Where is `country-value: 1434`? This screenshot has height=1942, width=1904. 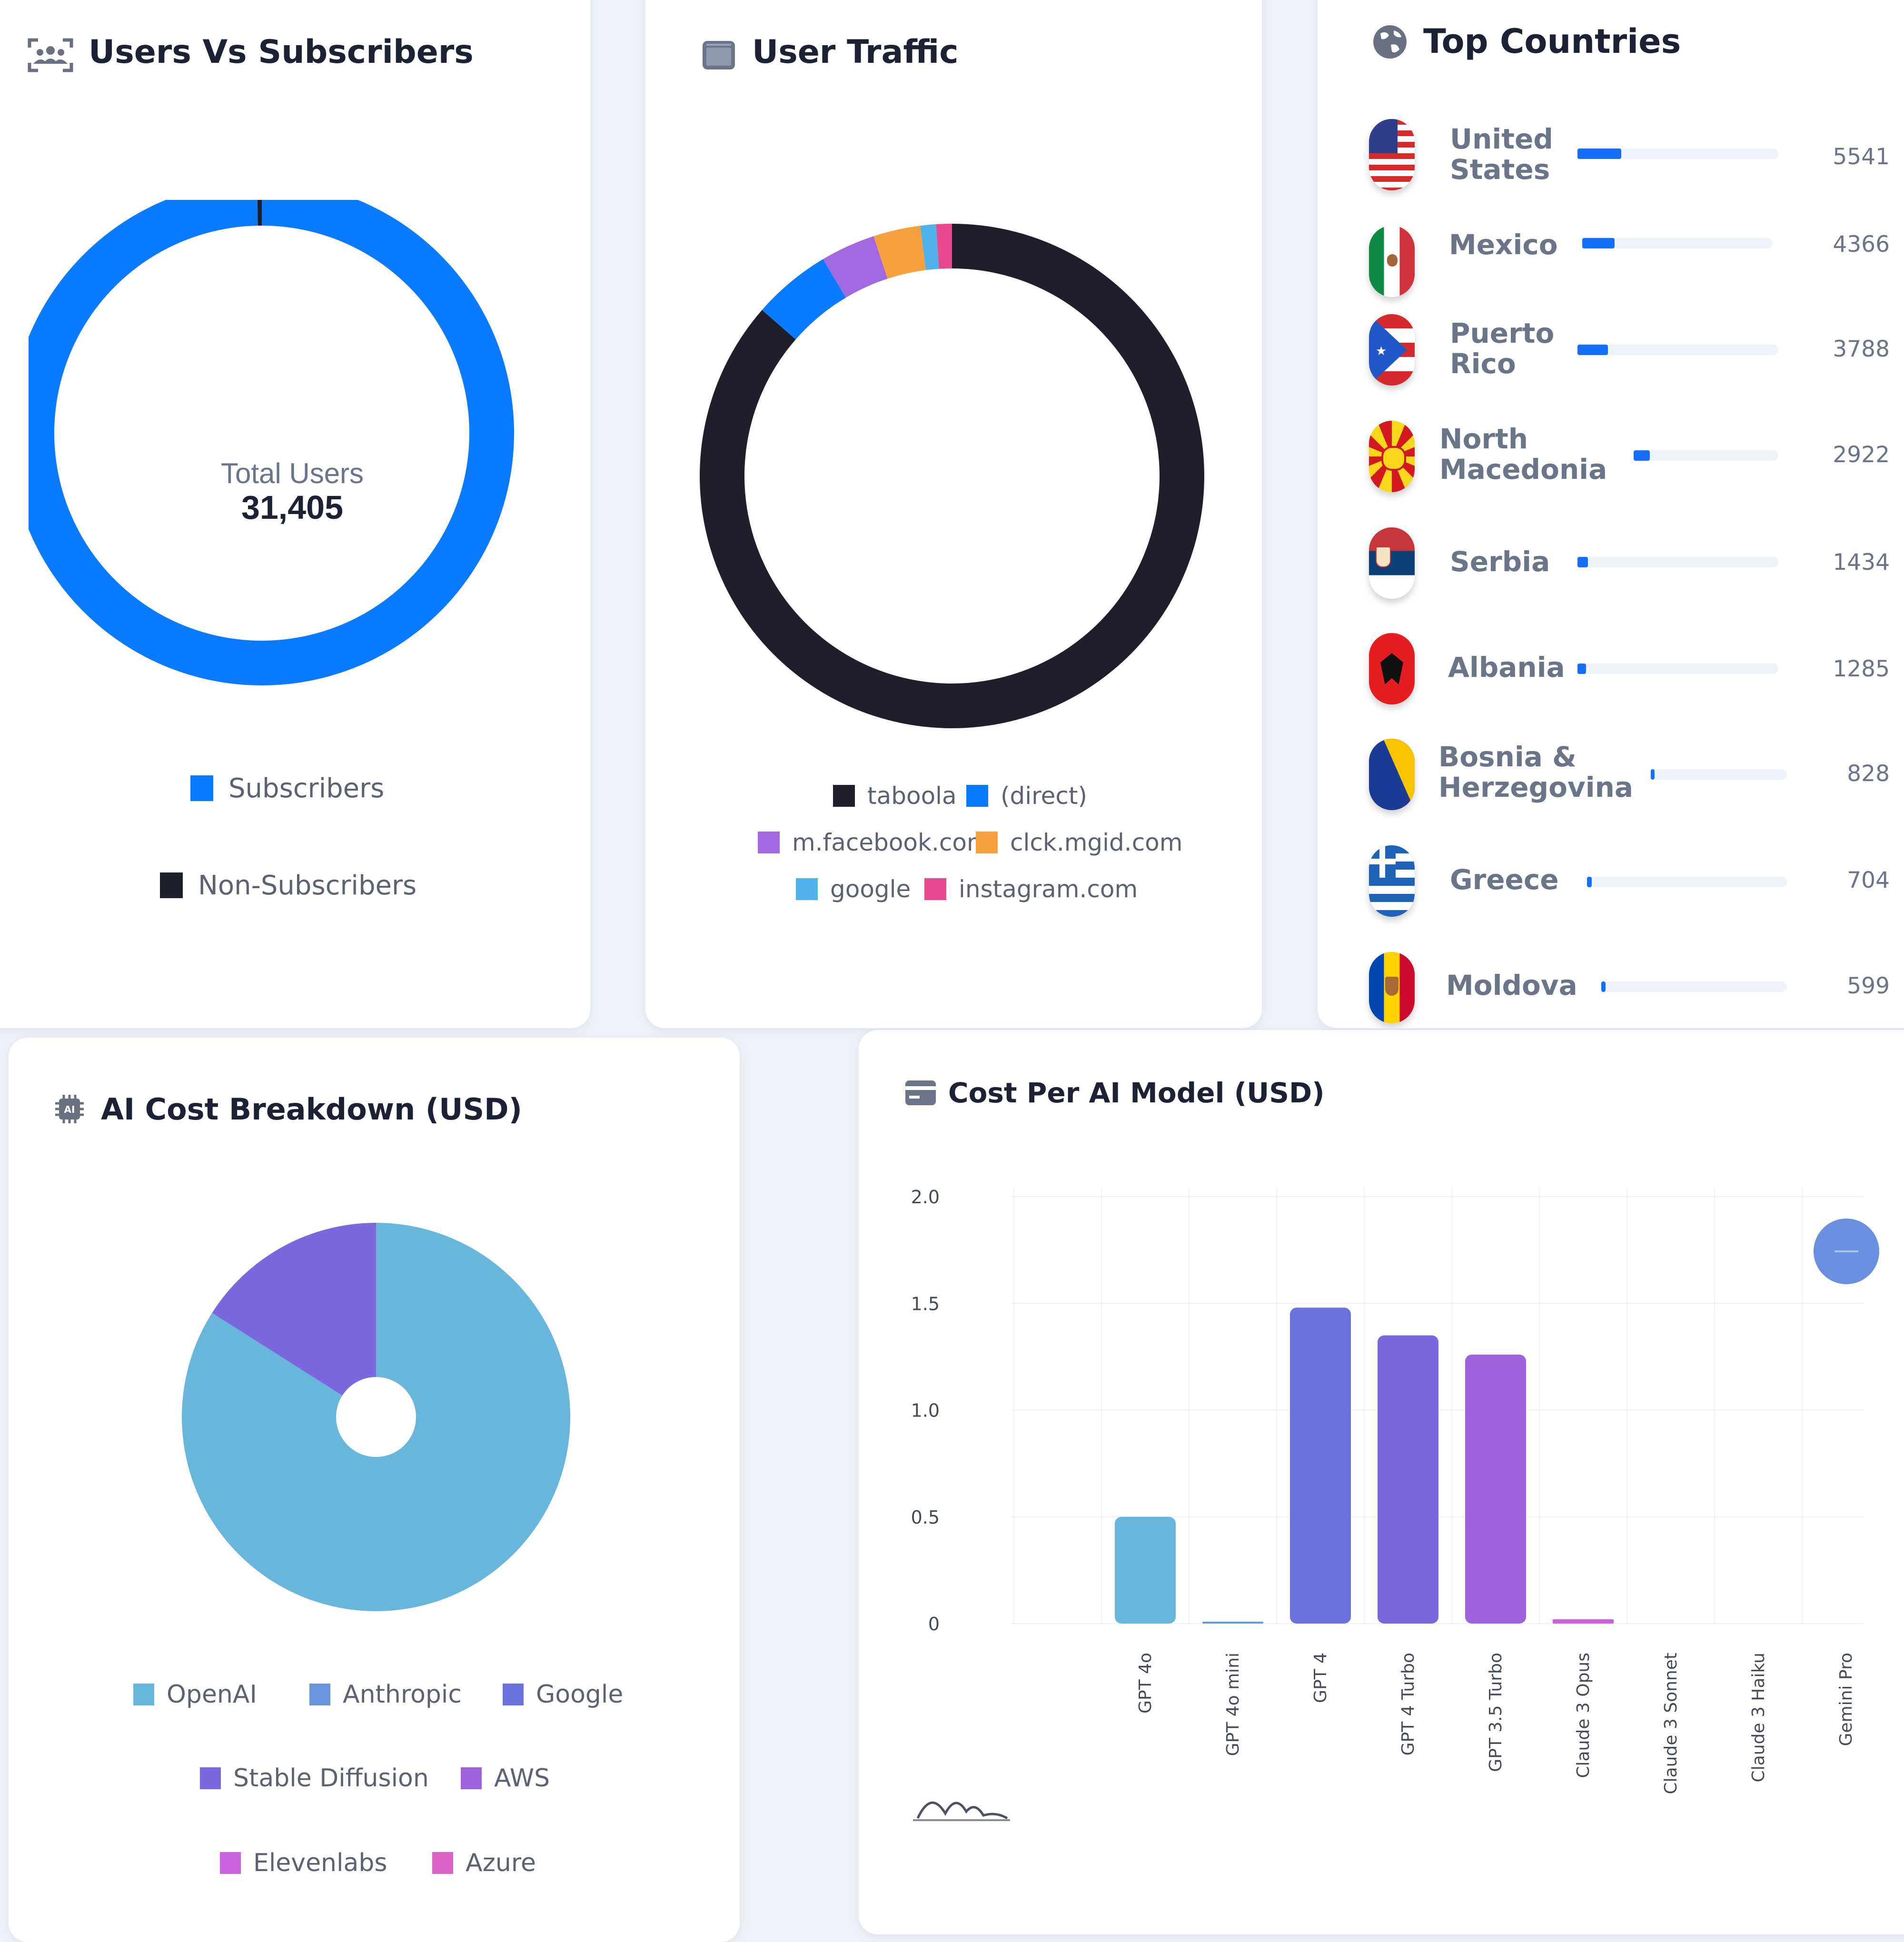
country-value: 1434 is located at coordinates (1861, 562).